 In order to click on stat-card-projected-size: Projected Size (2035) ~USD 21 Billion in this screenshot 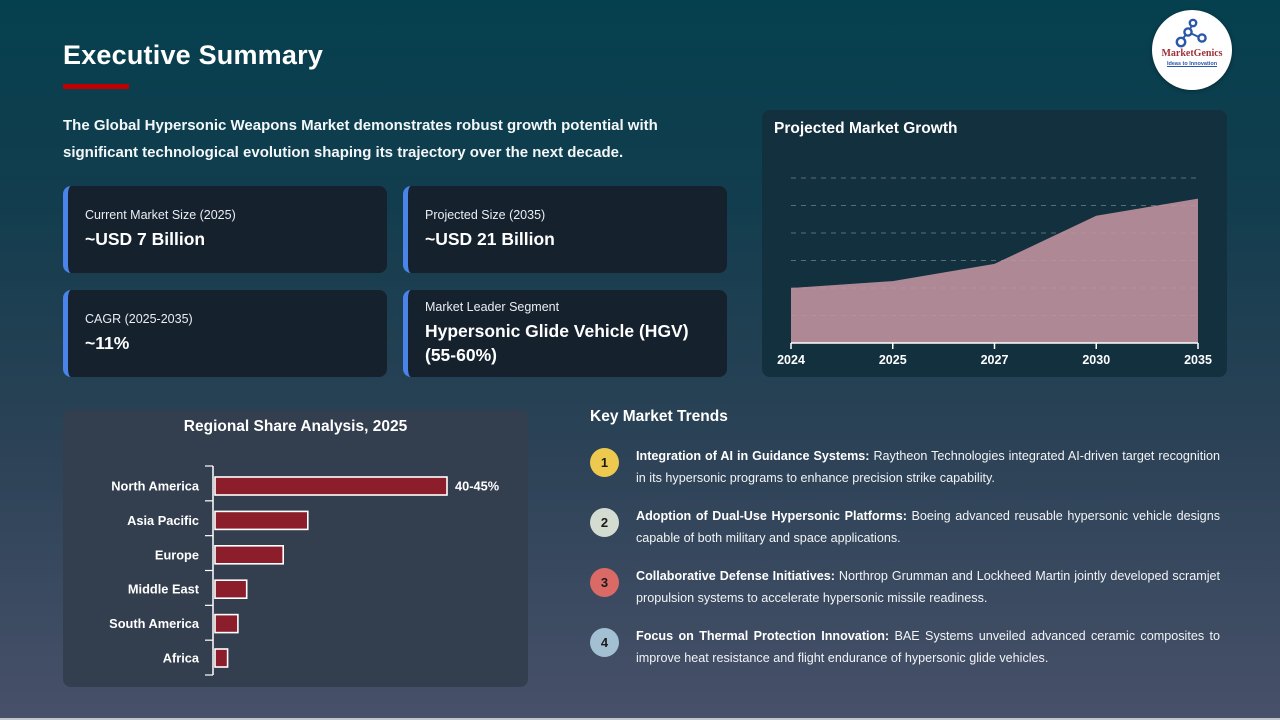, I will do `click(565, 229)`.